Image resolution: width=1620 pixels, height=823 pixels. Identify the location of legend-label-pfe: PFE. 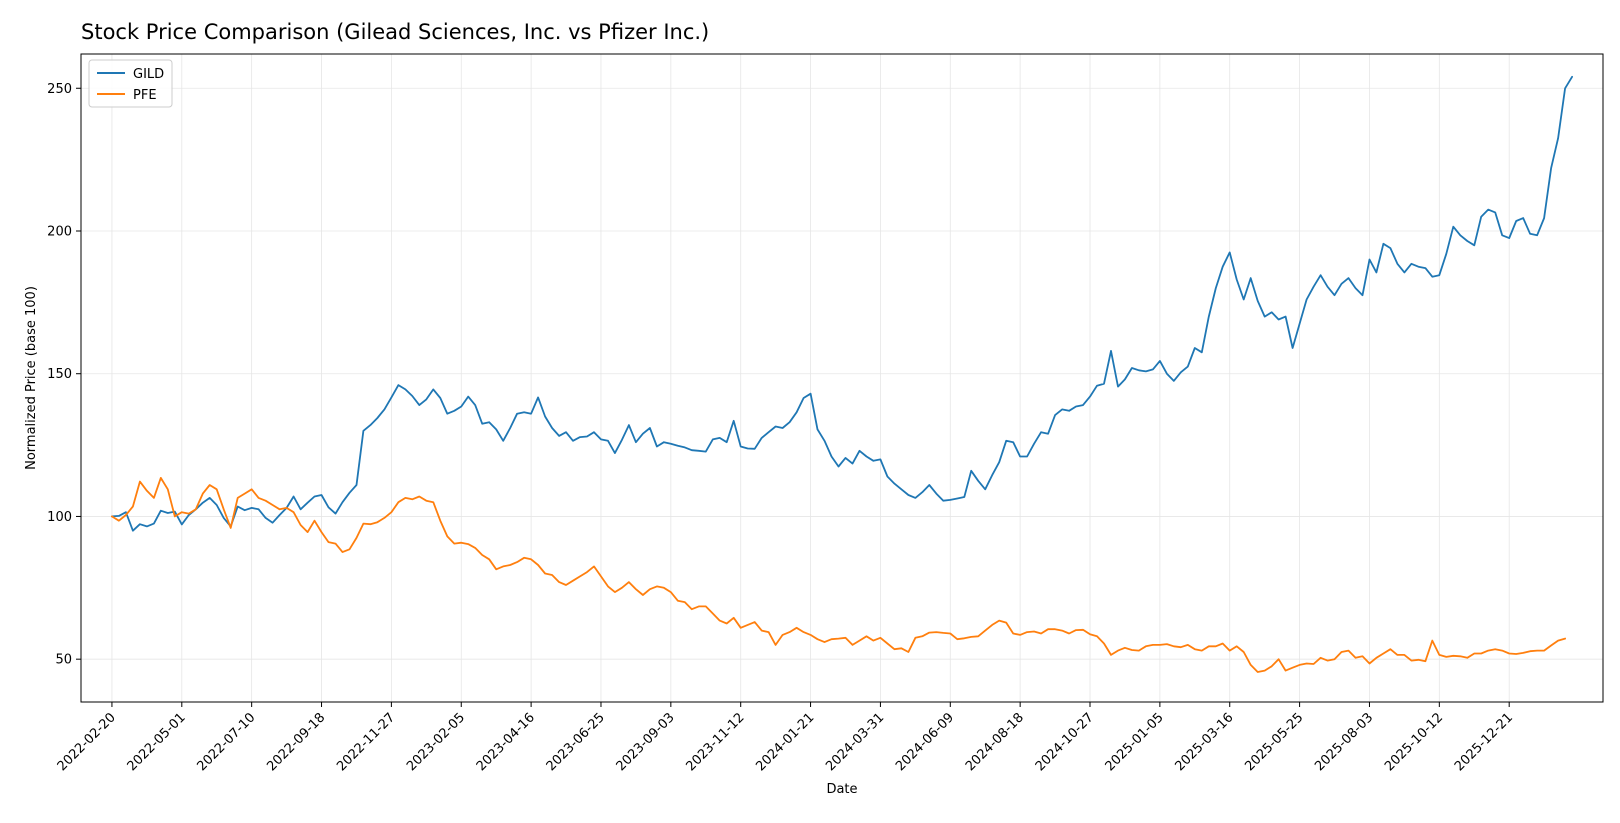
(145, 95).